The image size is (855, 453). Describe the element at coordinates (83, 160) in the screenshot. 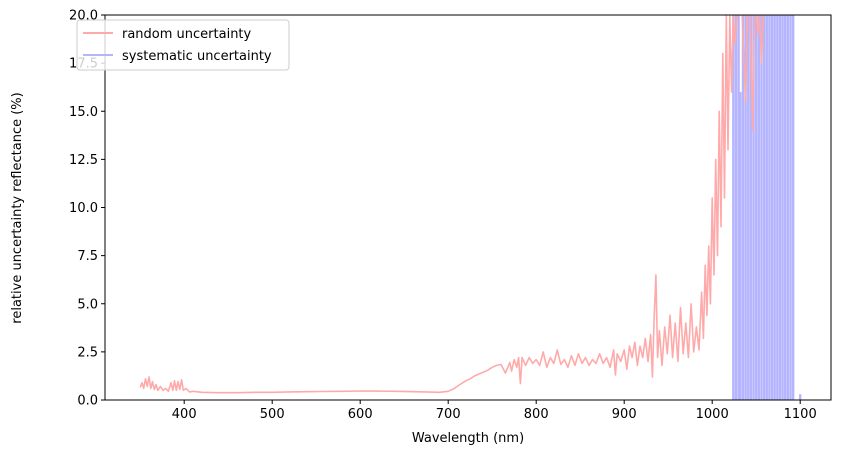

I see `y-tick-label: 12.5` at that location.